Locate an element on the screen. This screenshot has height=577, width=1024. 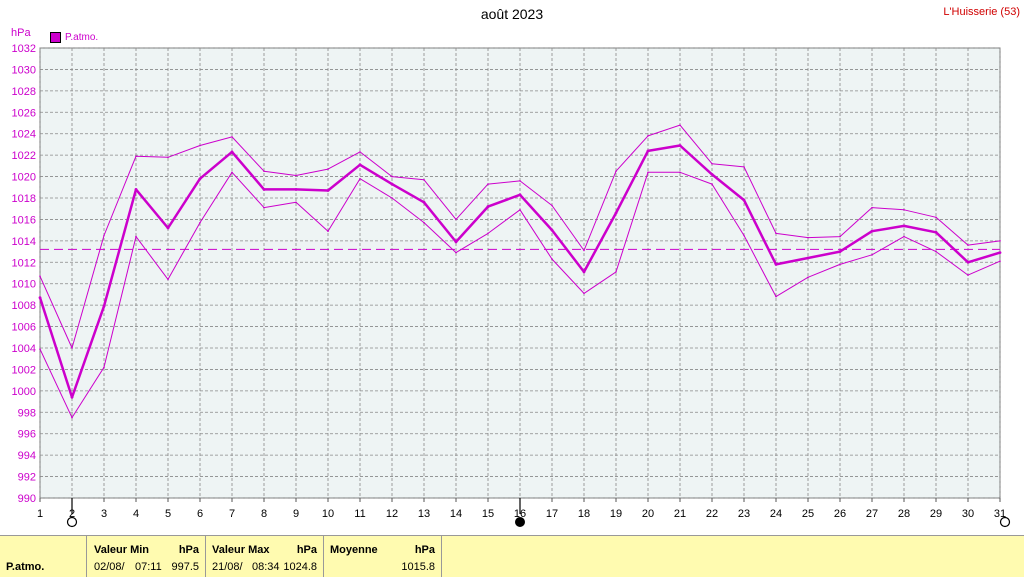
full-moon-icon is located at coordinates (1005, 522).